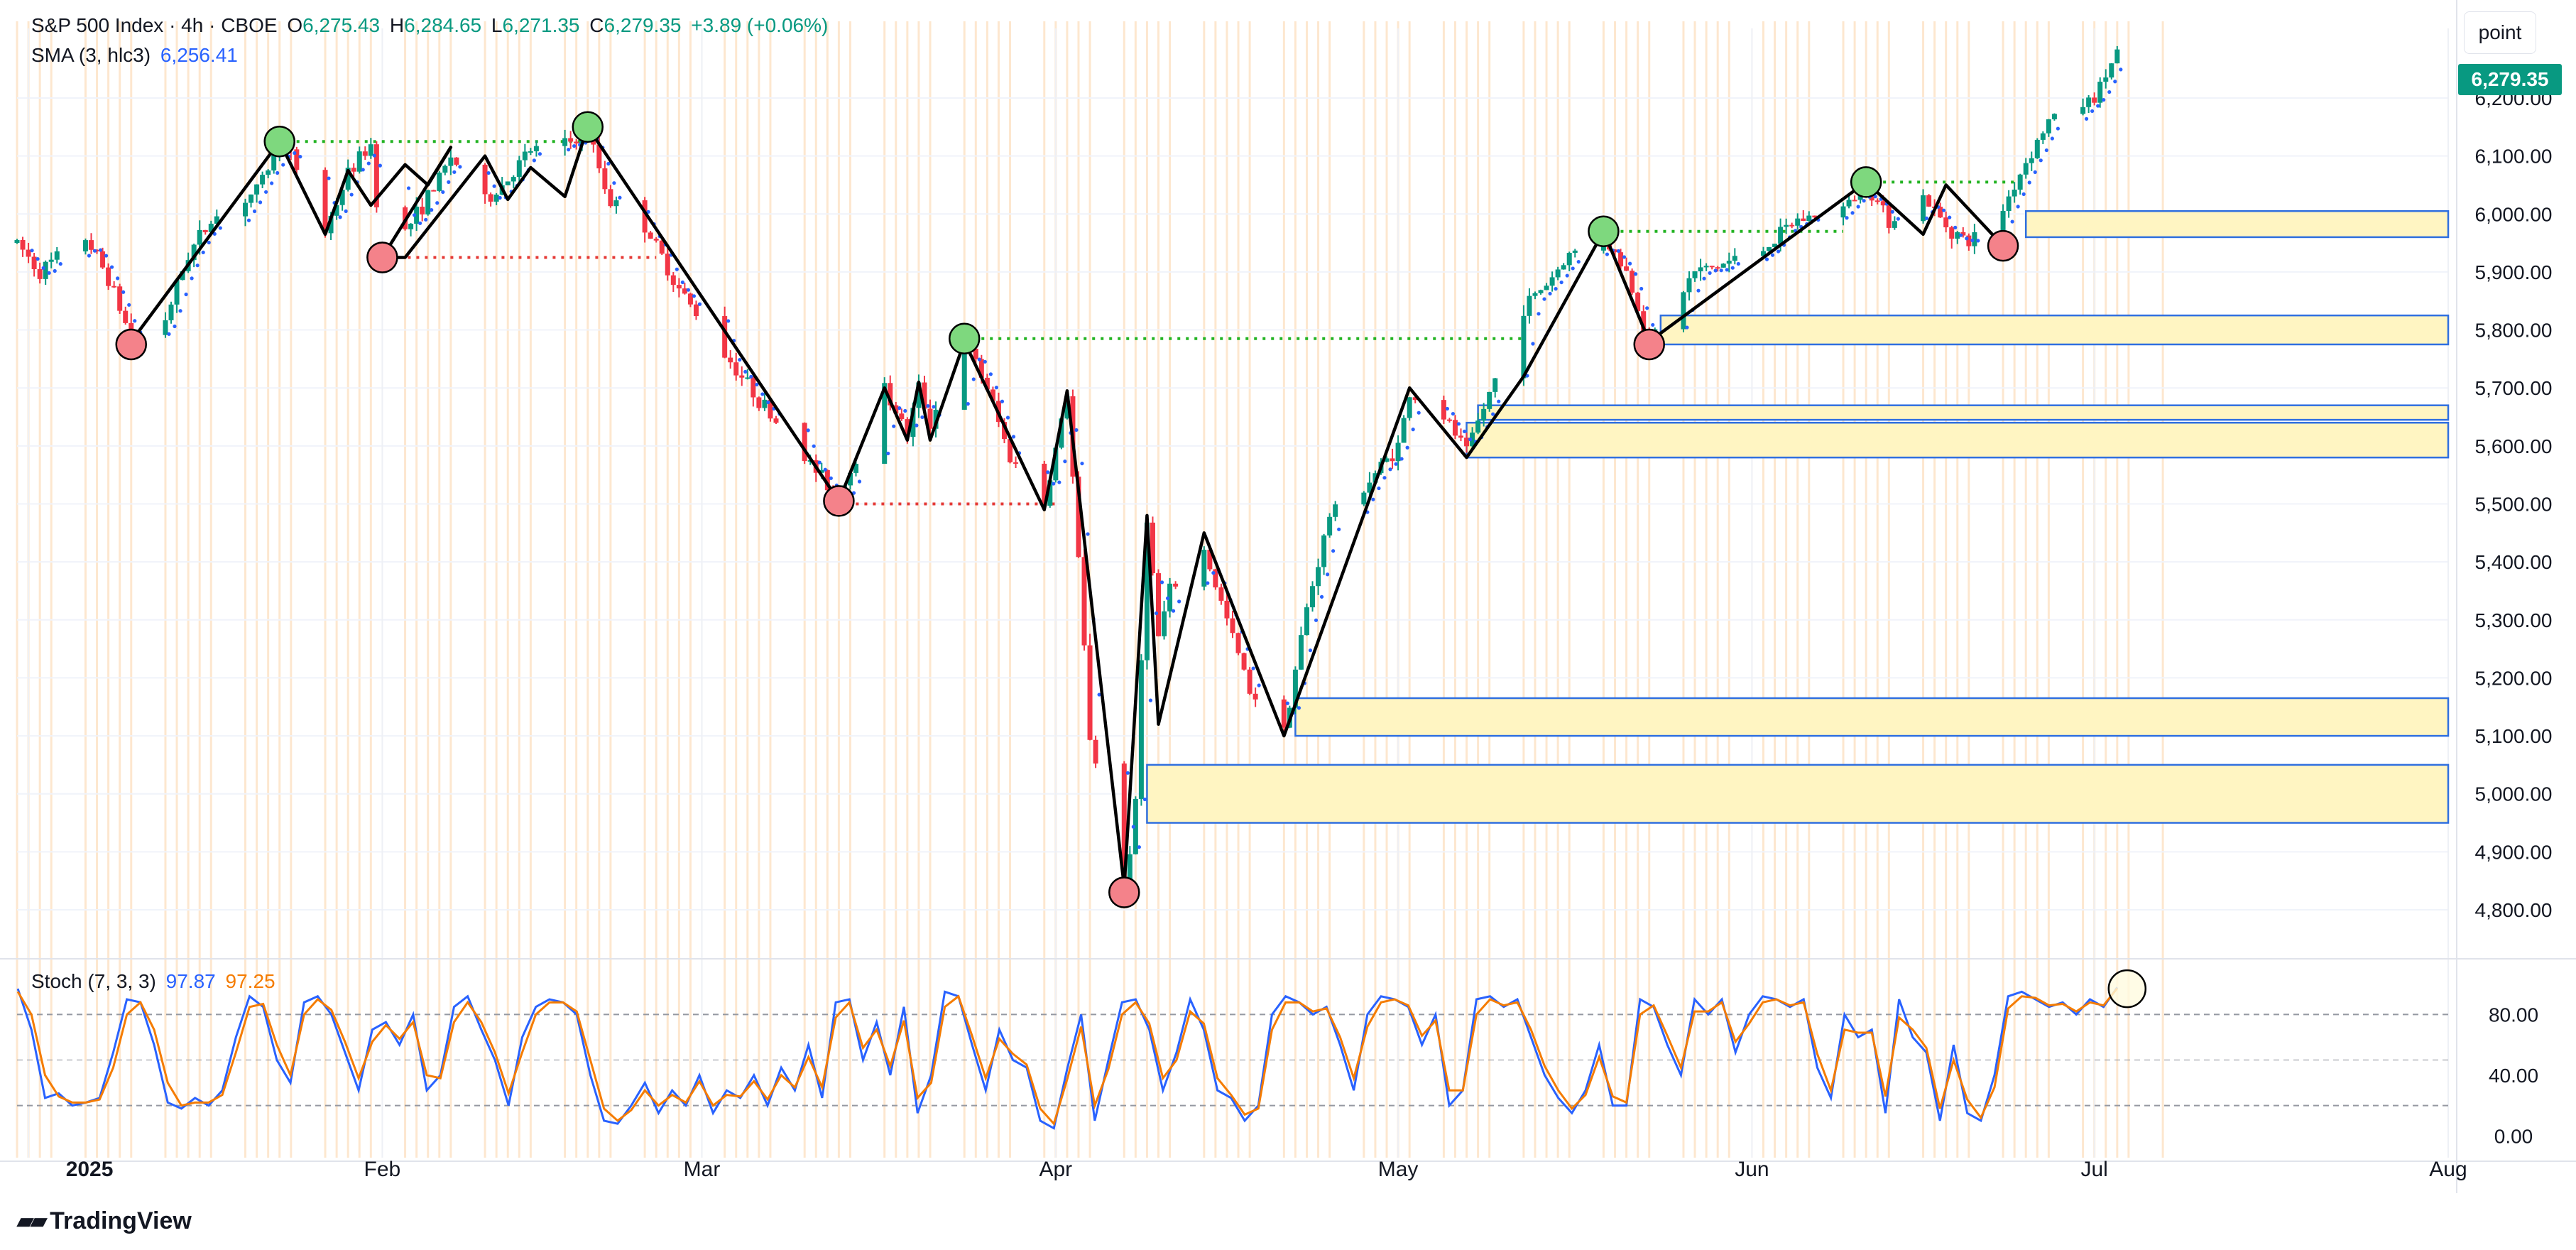 The image size is (2576, 1250). Describe the element at coordinates (443, 25) in the screenshot. I see `high-value: 6,284.65` at that location.